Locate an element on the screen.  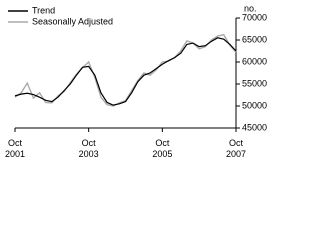
legend-label: Seasonally Adjusted is located at coordinates (72, 21).